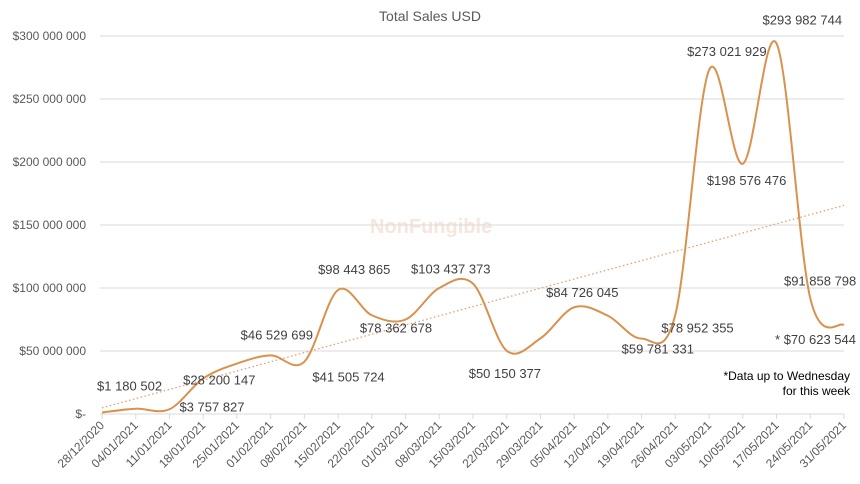 Image resolution: width=860 pixels, height=484 pixels. Describe the element at coordinates (747, 180) in the screenshot. I see `data-label: $198 576 476` at that location.